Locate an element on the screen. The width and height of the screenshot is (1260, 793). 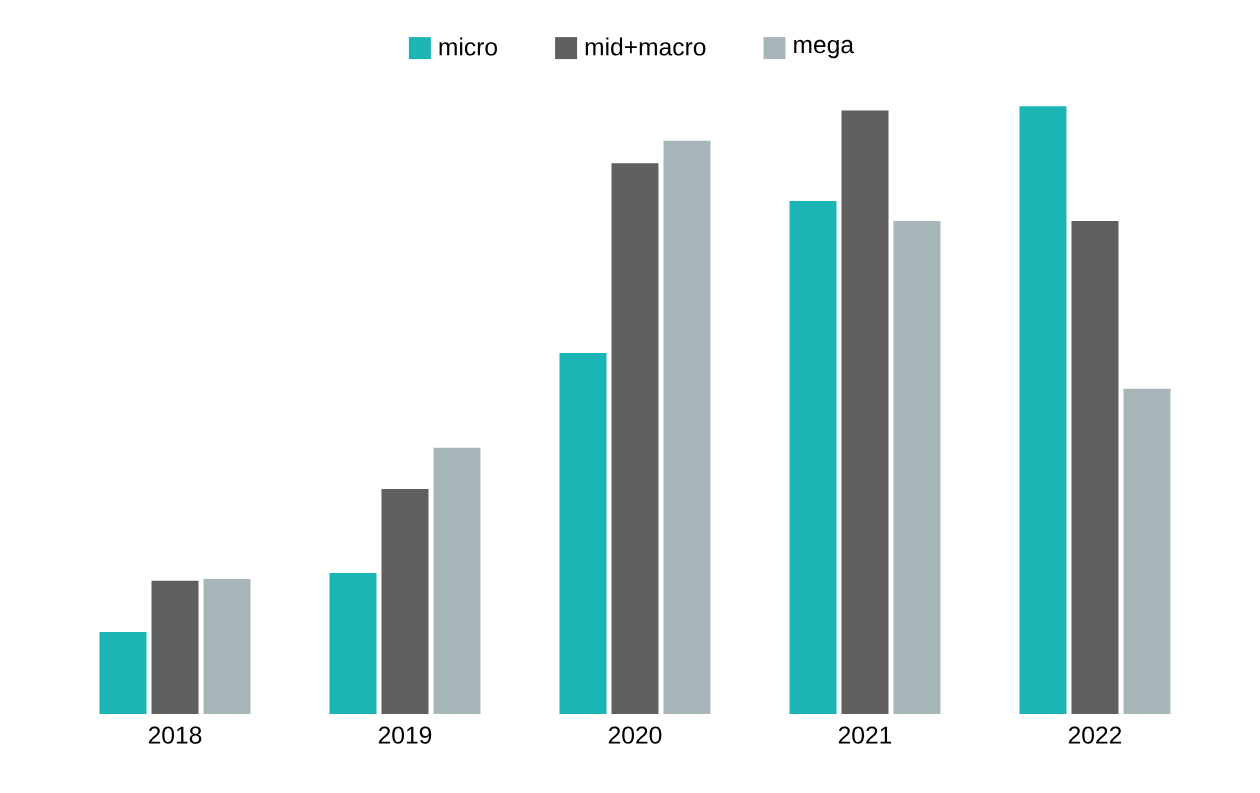
legend-label: micro is located at coordinates (468, 46).